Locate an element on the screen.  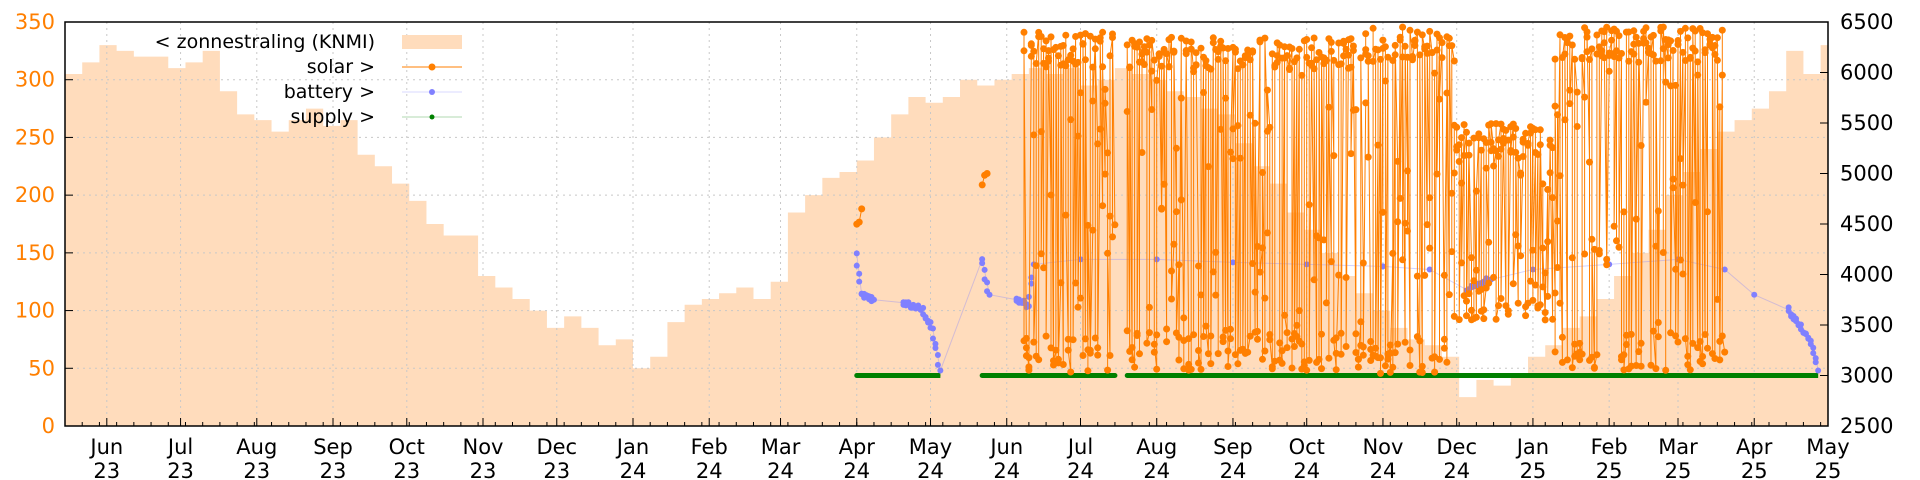
y-right-tick-label: 3500 is located at coordinates (1866, 325).